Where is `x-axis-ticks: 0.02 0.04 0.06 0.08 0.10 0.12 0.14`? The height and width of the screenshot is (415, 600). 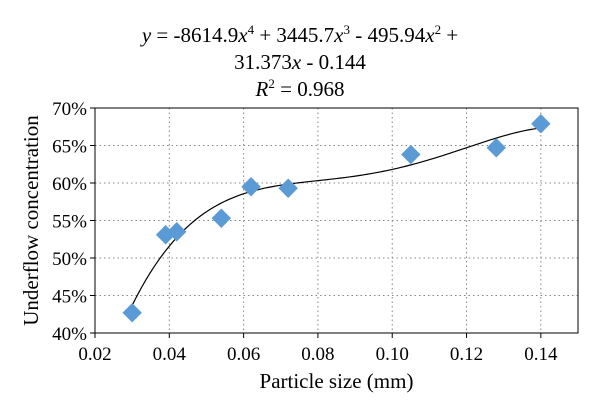 x-axis-ticks: 0.02 0.04 0.06 0.08 0.10 0.12 0.14 is located at coordinates (318, 349).